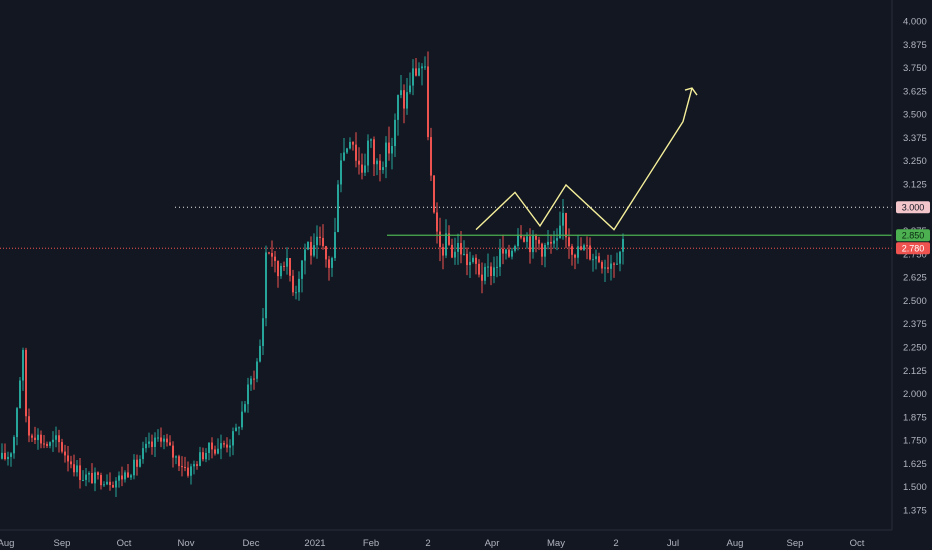 The width and height of the screenshot is (932, 550). I want to click on y-tick-label: 1.750, so click(915, 441).